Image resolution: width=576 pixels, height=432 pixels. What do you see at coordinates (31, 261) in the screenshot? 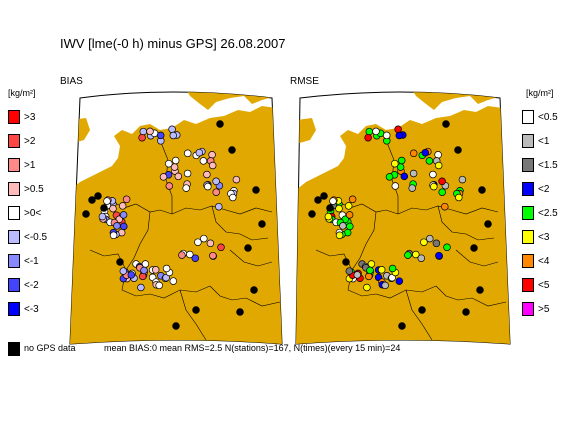
I see `bias-legend-label: <-1` at bounding box center [31, 261].